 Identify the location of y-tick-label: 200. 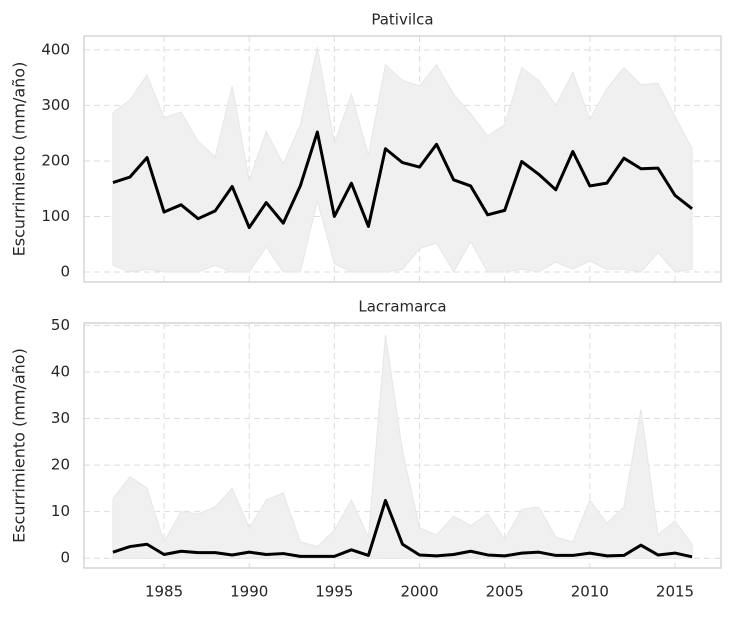
(55, 160).